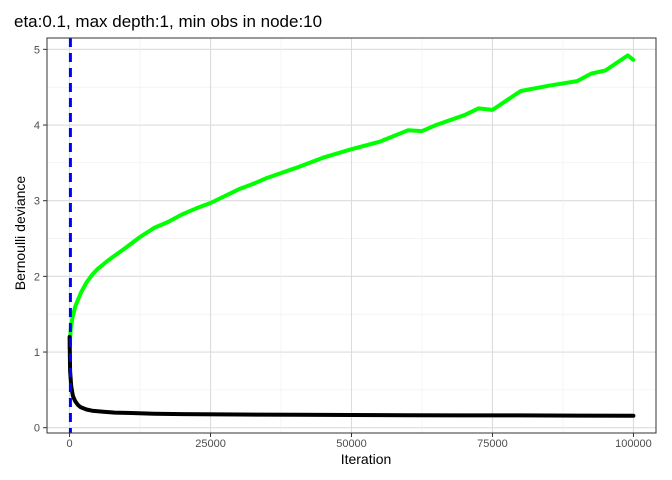 The width and height of the screenshot is (672, 480). What do you see at coordinates (20, 233) in the screenshot?
I see `y-axis-title: Bernoulli deviance` at bounding box center [20, 233].